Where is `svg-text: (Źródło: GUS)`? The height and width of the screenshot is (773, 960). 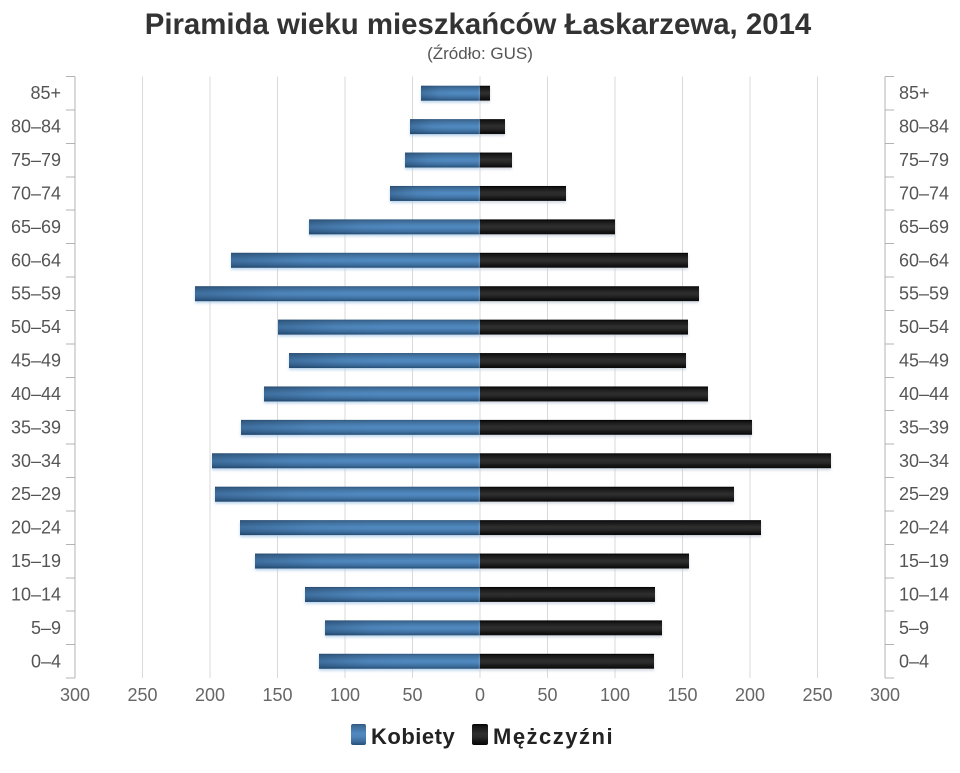 svg-text: (Źródło: GUS) is located at coordinates (480, 53).